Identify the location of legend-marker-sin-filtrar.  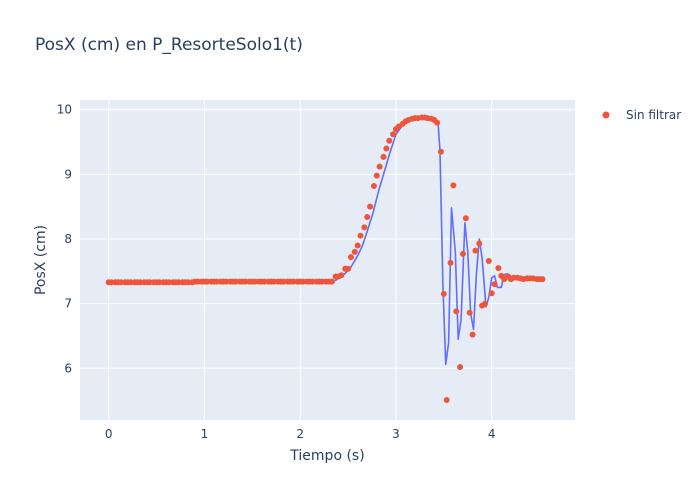
(606, 115).